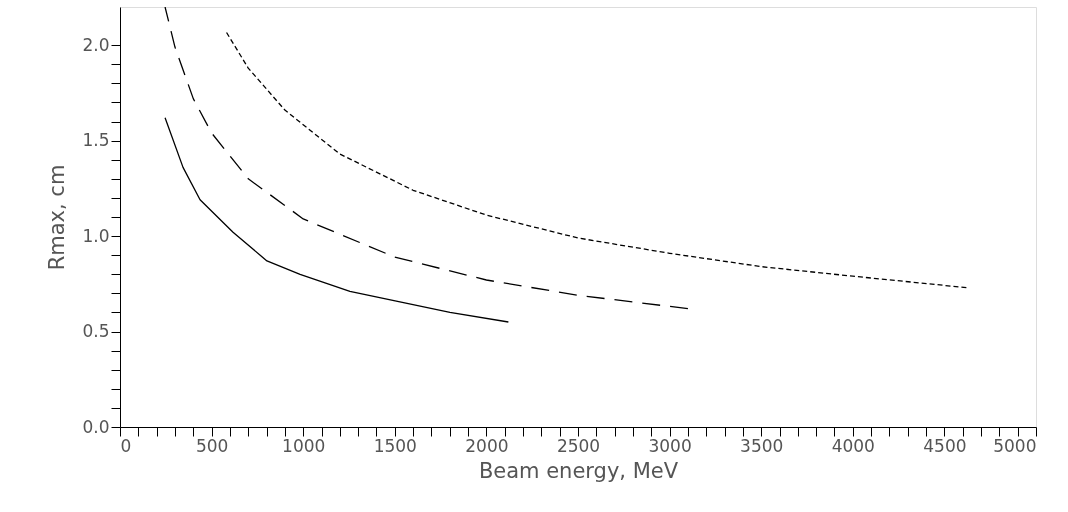 Image resolution: width=1068 pixels, height=512 pixels. Describe the element at coordinates (487, 445) in the screenshot. I see `x-tick-label: 2000` at that location.